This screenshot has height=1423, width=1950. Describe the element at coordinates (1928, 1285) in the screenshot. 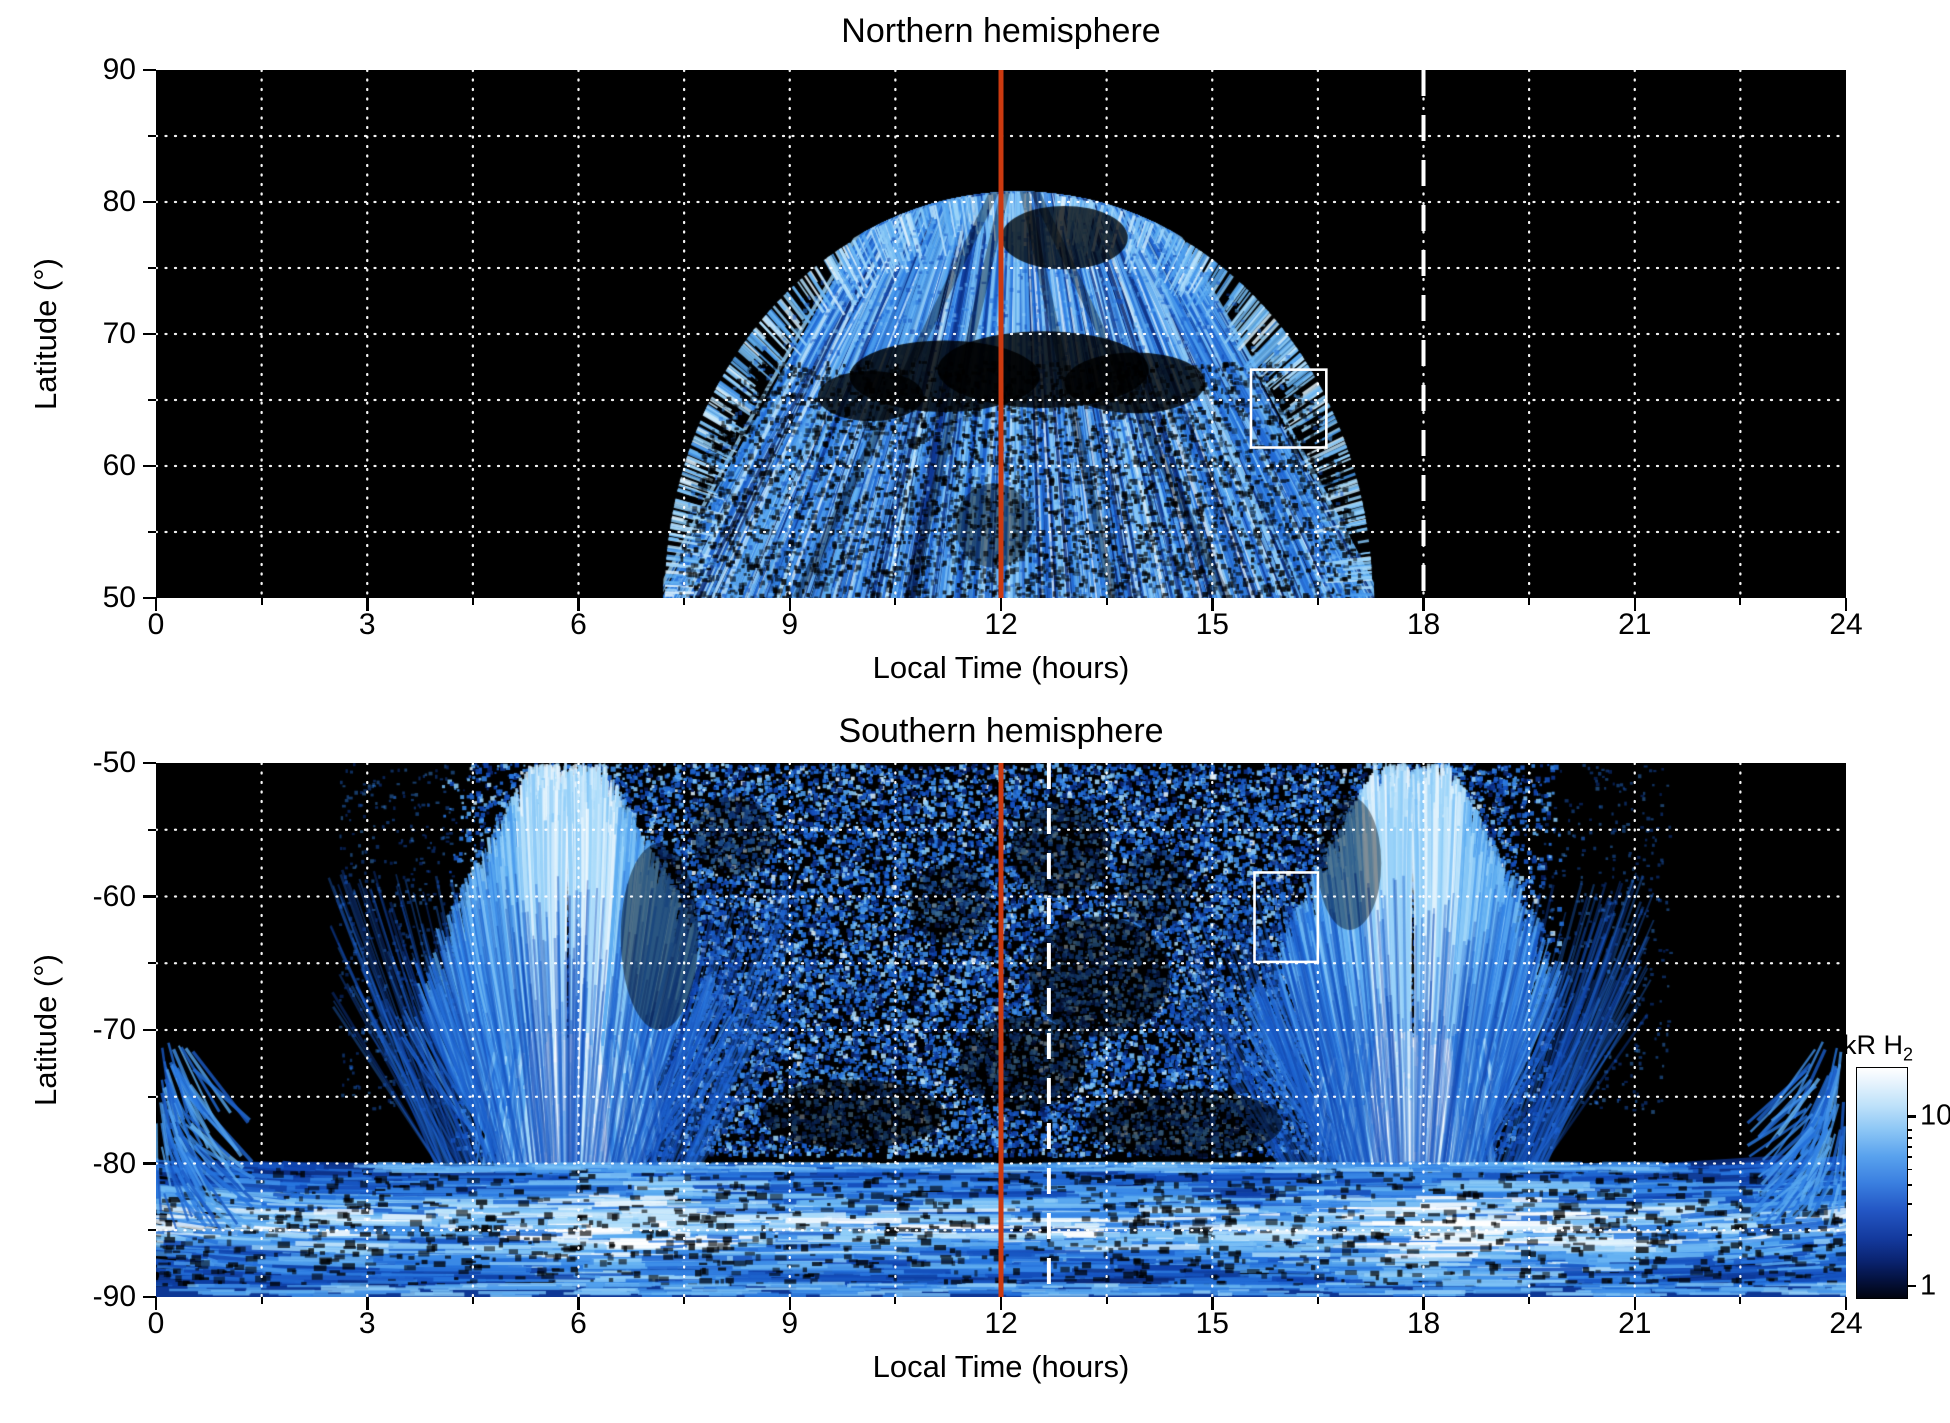

I see `colorbar-tick-label: 1` at that location.